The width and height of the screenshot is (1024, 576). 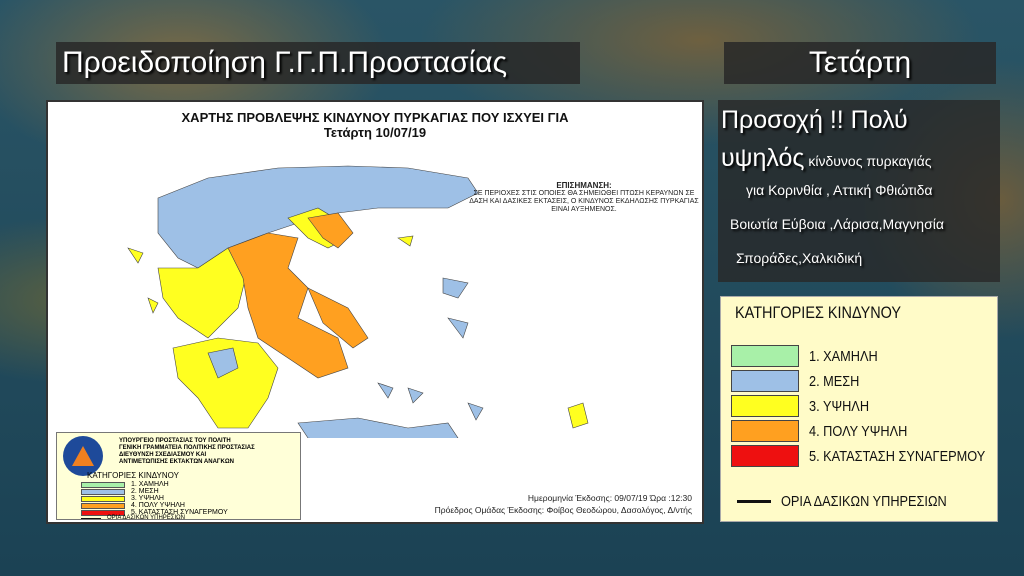 I want to click on warning-line: Σποράδες,Χαλκιδική, so click(x=799, y=258).